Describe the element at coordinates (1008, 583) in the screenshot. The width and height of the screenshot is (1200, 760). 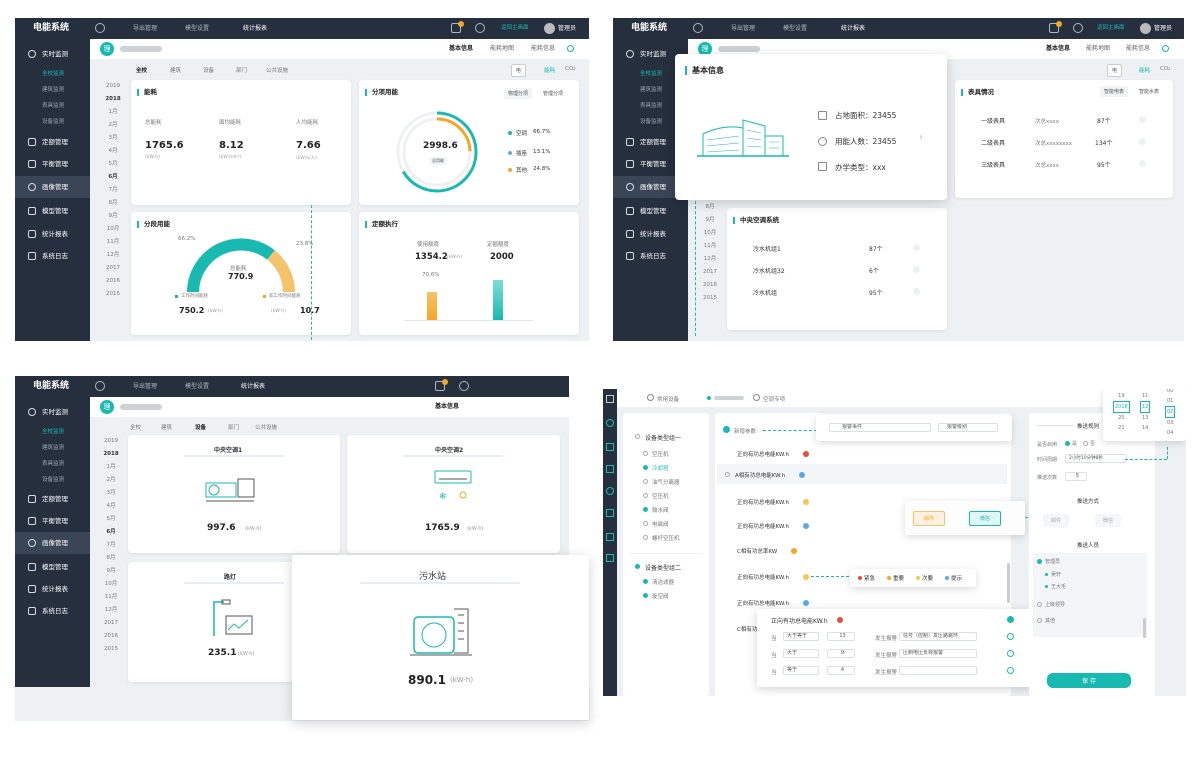
I see `param-scrollbar` at that location.